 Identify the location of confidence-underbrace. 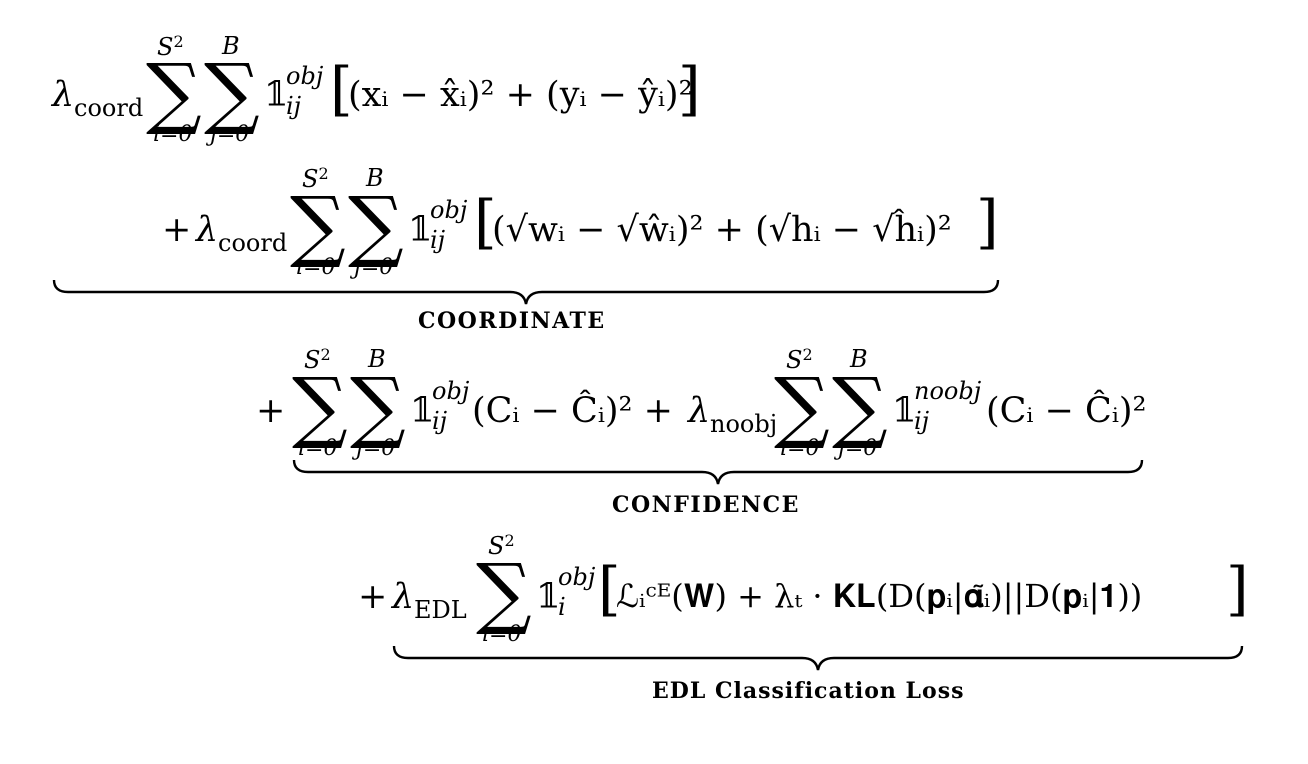
(718, 472).